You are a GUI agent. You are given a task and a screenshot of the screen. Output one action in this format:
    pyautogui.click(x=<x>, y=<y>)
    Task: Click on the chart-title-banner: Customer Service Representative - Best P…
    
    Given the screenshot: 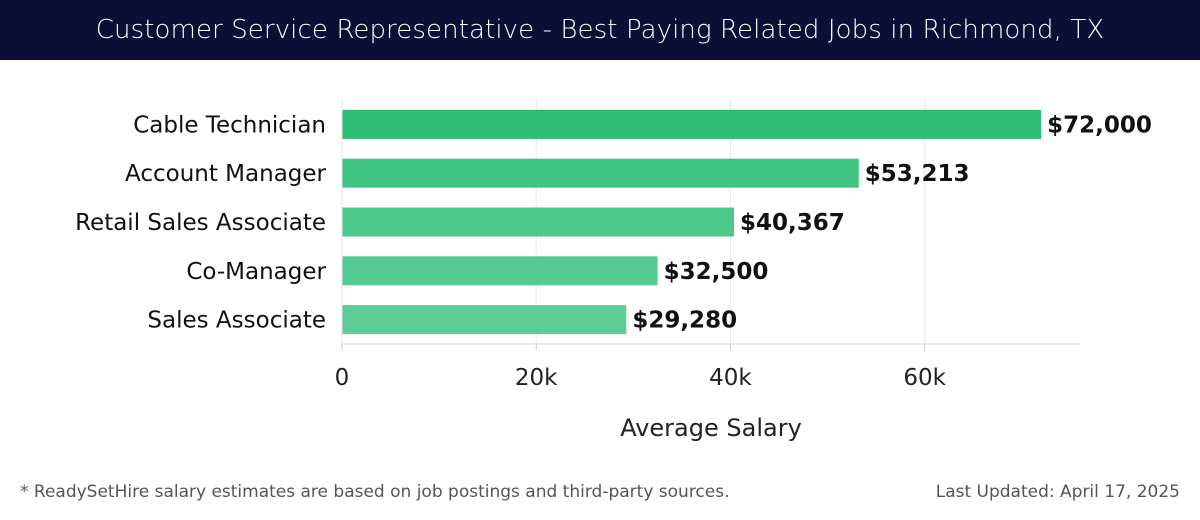 What is the action you would take?
    pyautogui.click(x=600, y=30)
    